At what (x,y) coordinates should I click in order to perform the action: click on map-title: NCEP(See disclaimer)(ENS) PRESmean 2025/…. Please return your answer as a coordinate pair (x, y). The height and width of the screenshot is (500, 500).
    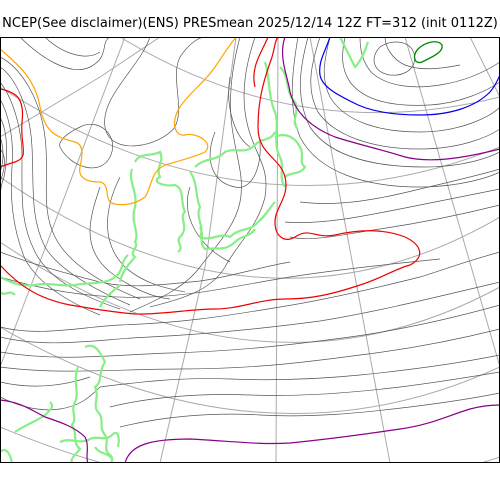
    Looking at the image, I should click on (250, 23).